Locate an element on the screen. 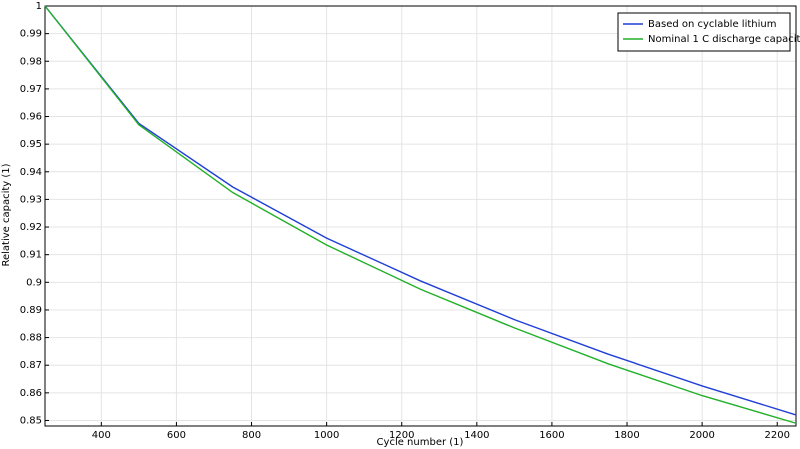 This screenshot has height=449, width=800. x-tick-label: 2200 is located at coordinates (776, 435).